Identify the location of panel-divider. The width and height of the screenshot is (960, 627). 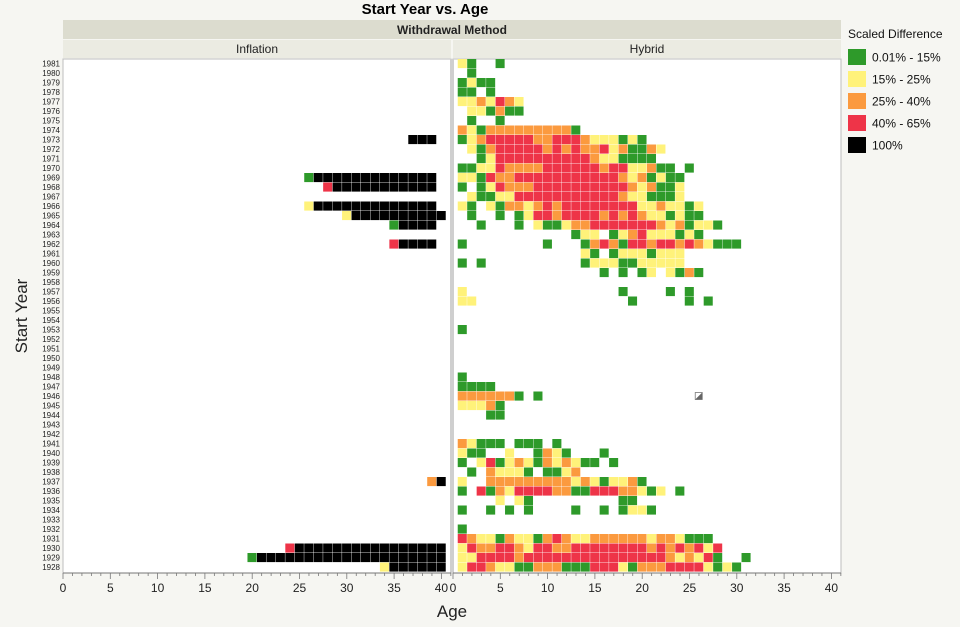
(452, 316).